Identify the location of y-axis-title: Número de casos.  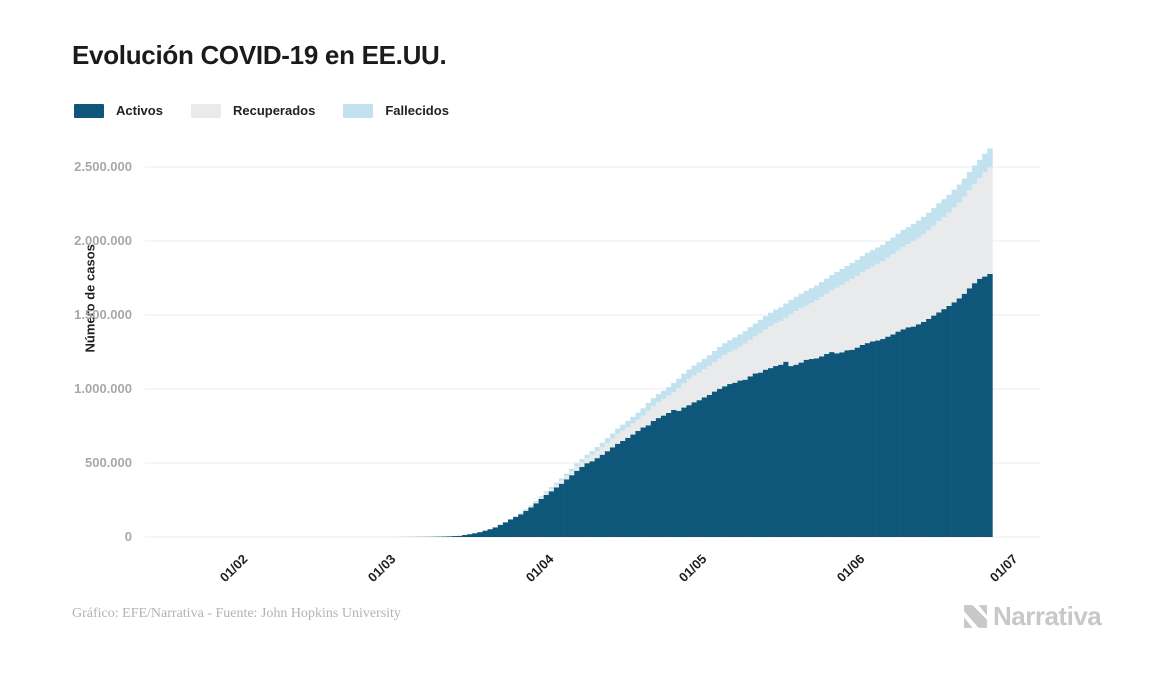
(90, 298).